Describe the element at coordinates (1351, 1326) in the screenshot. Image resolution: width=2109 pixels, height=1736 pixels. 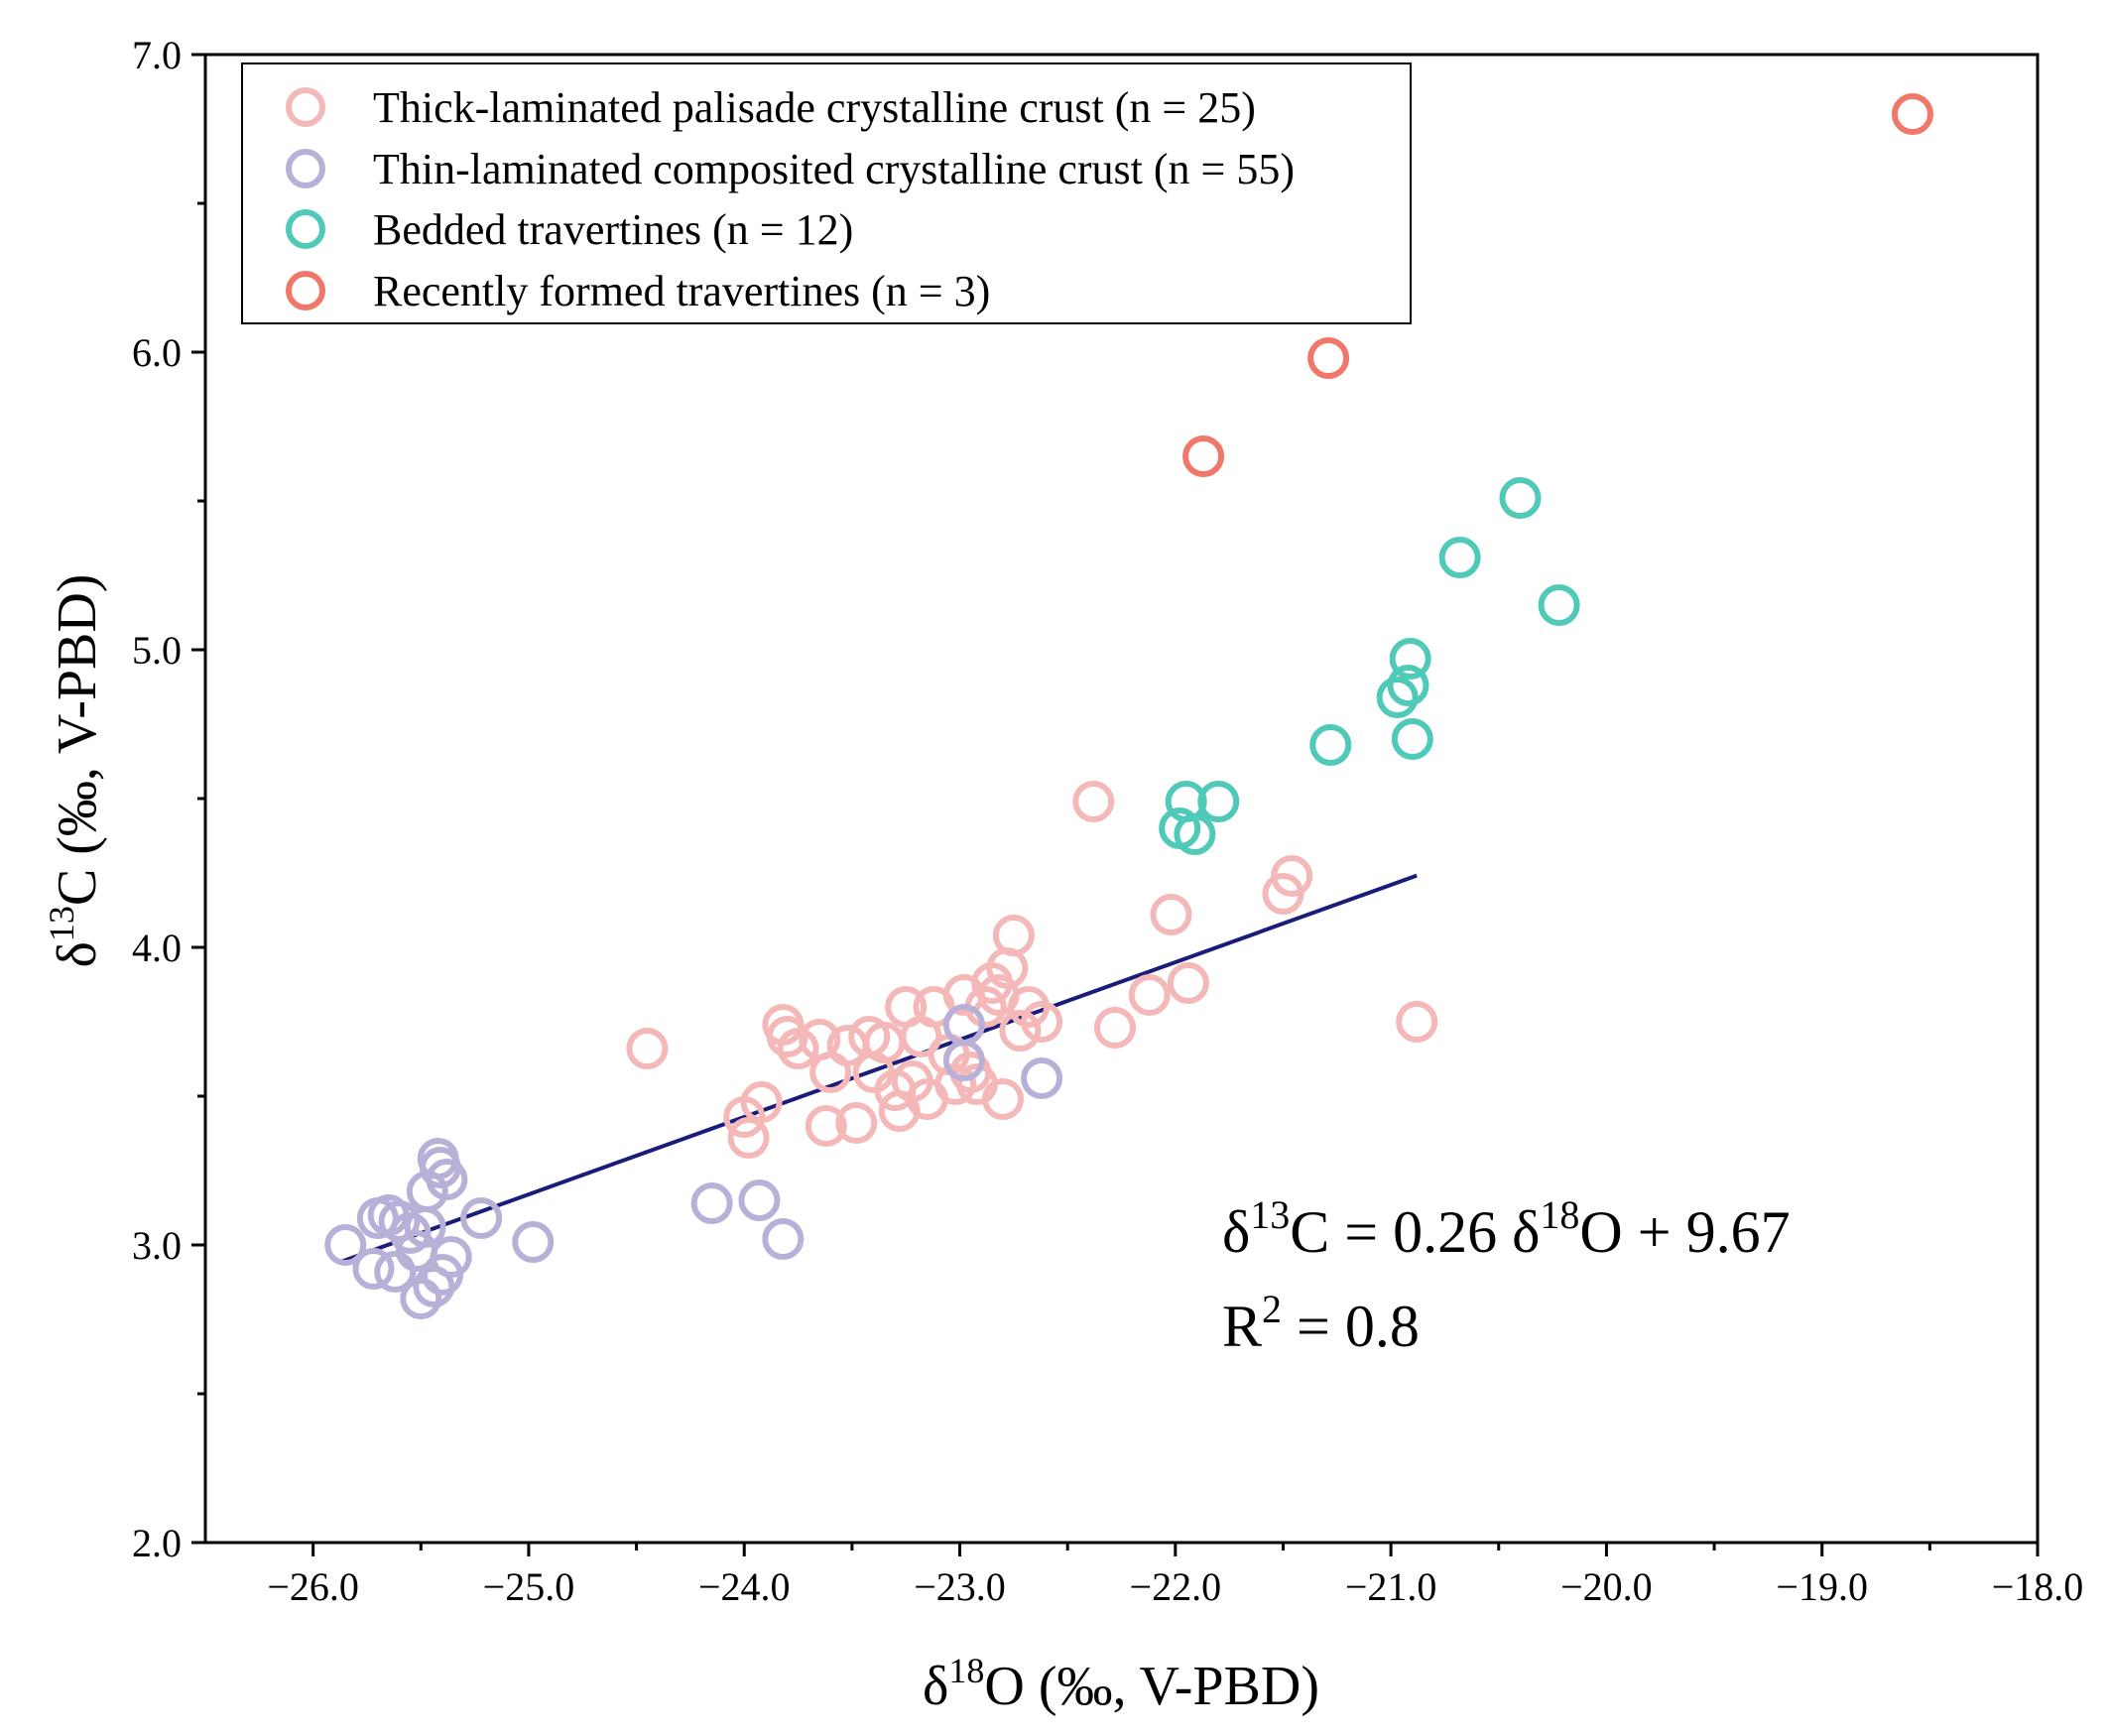
I see `r2-value: = 0.8` at that location.